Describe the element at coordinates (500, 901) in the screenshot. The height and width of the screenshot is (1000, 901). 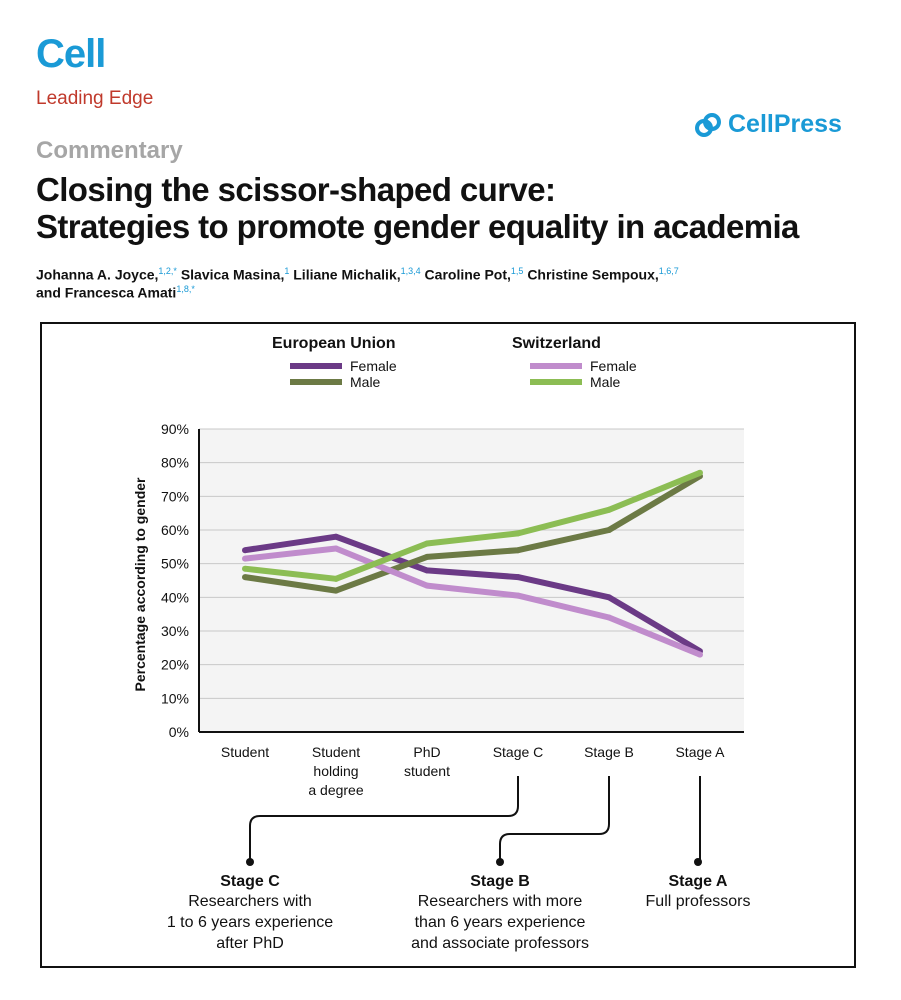
I see `annotation-text: Researchers with more` at that location.